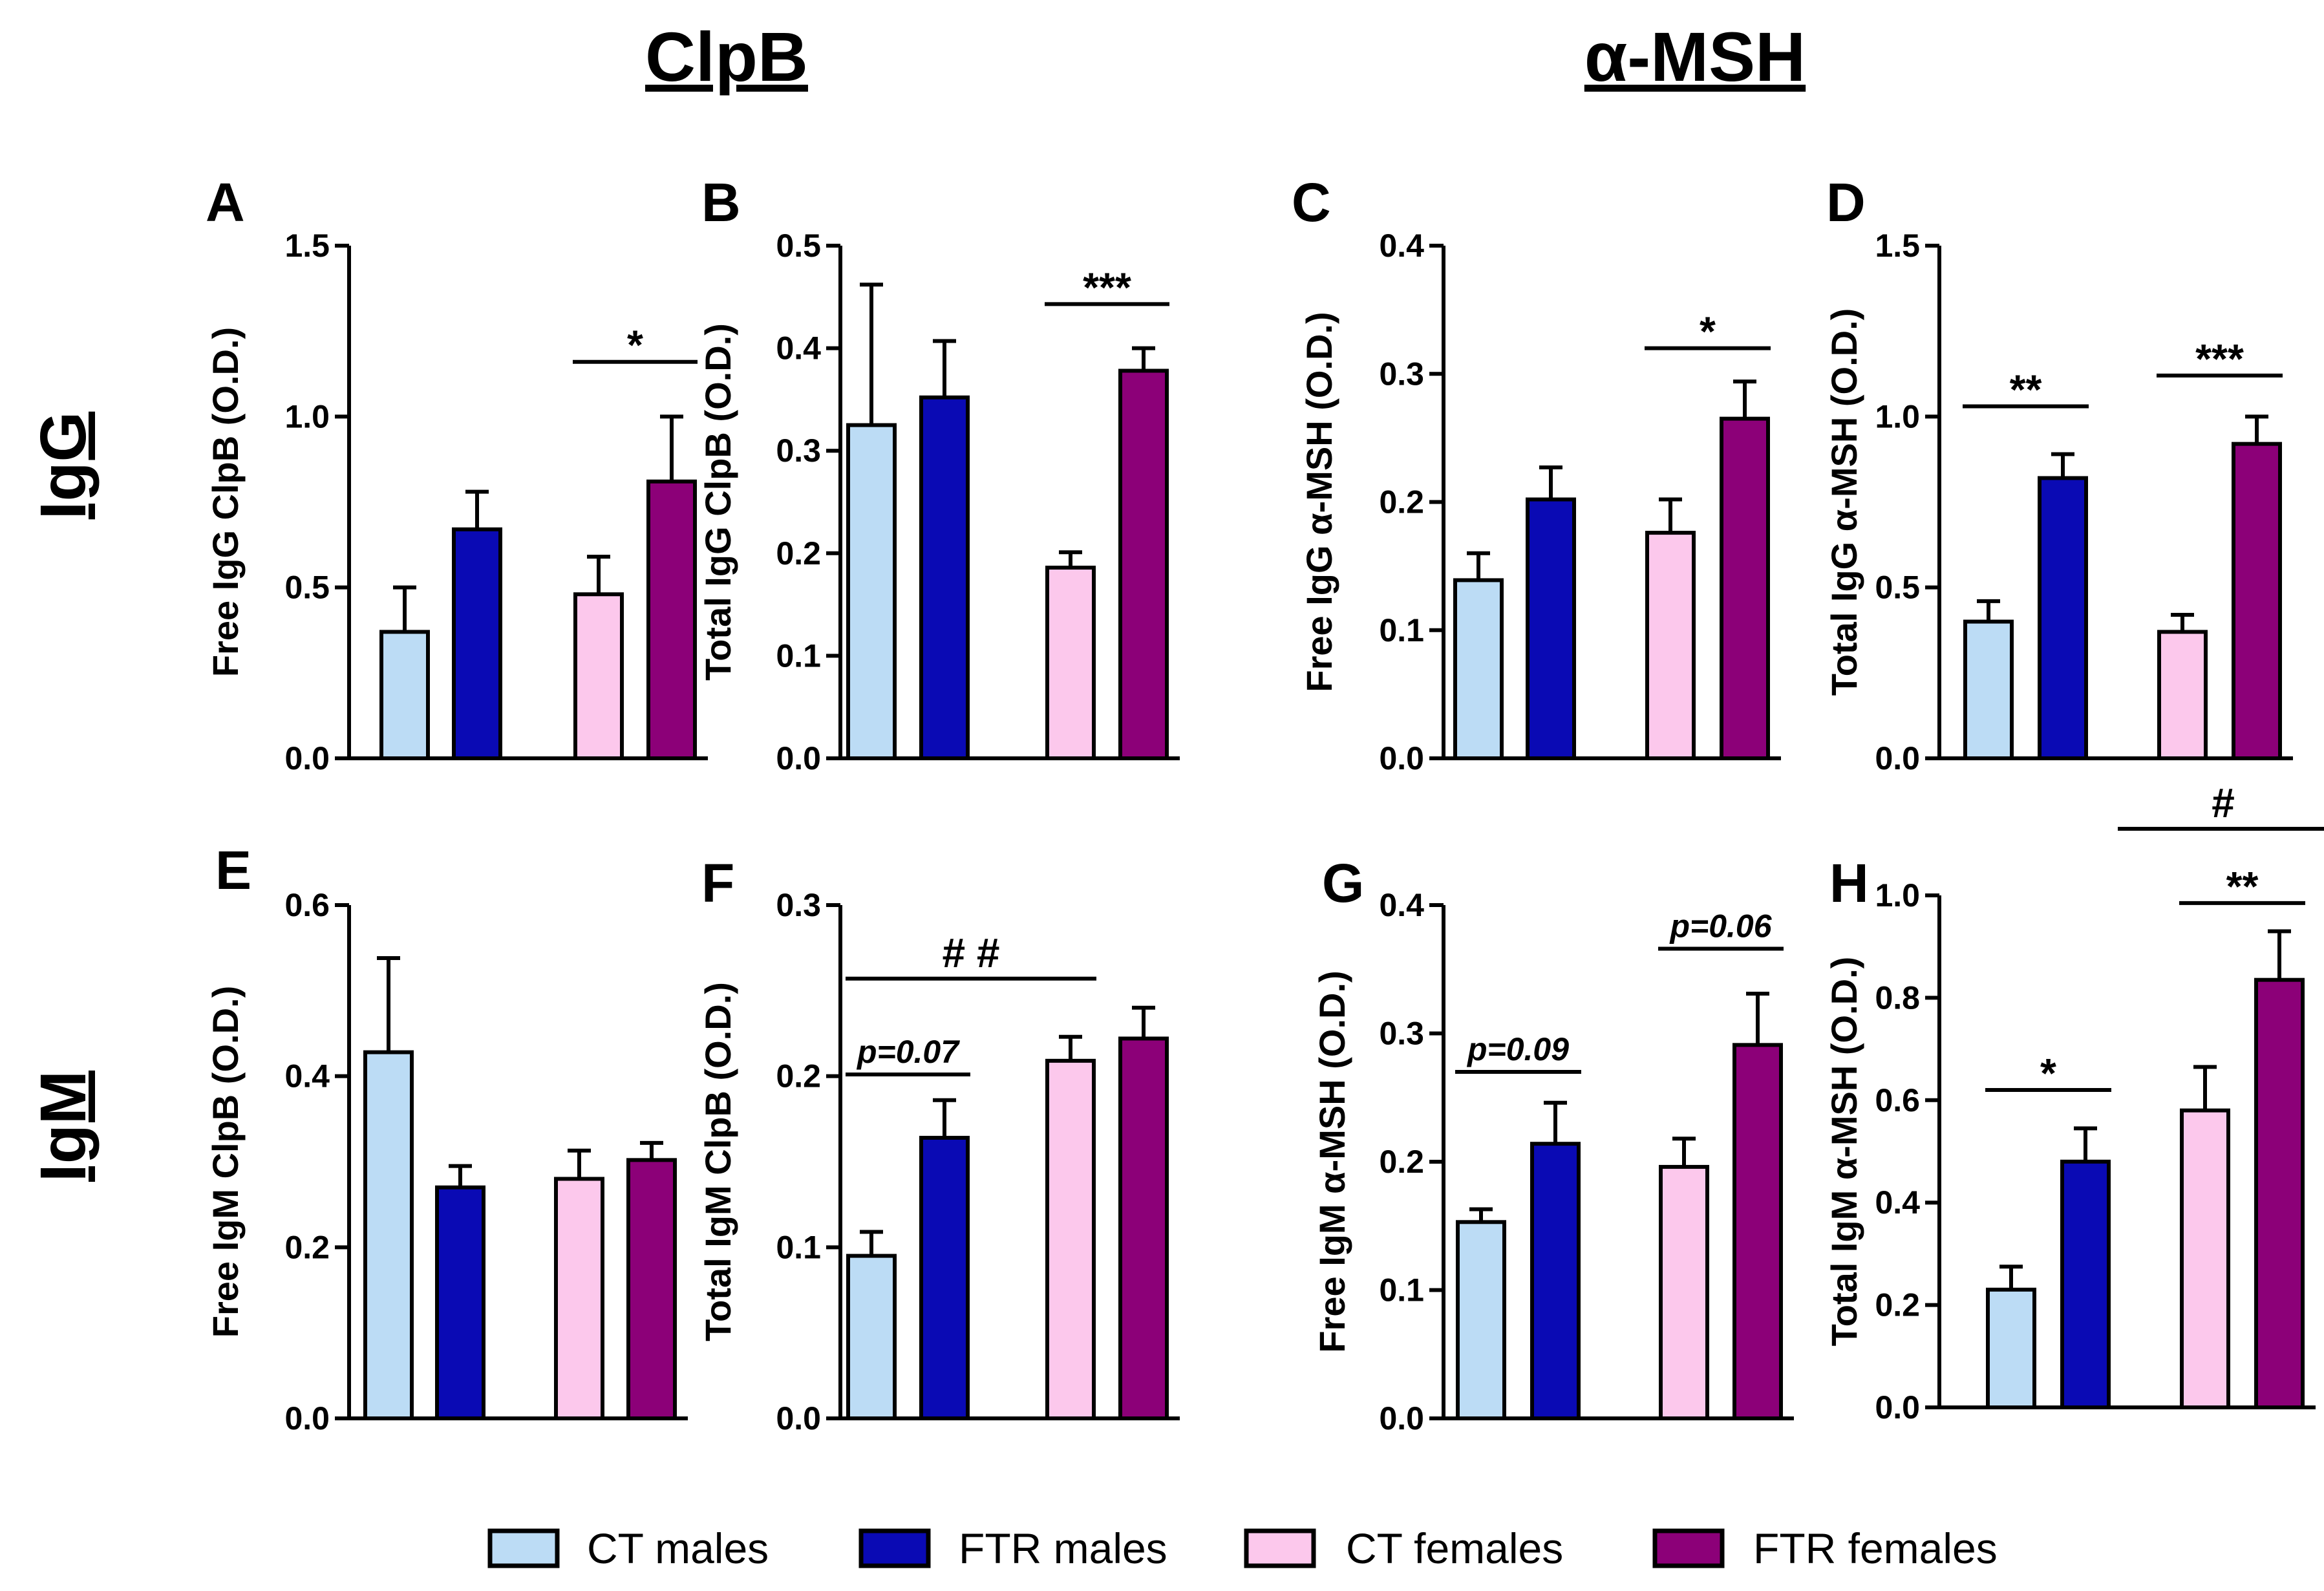  What do you see at coordinates (1844, 1152) in the screenshot?
I see `panel-h-ylabel: Total IgM α-MSH (O.D.)` at bounding box center [1844, 1152].